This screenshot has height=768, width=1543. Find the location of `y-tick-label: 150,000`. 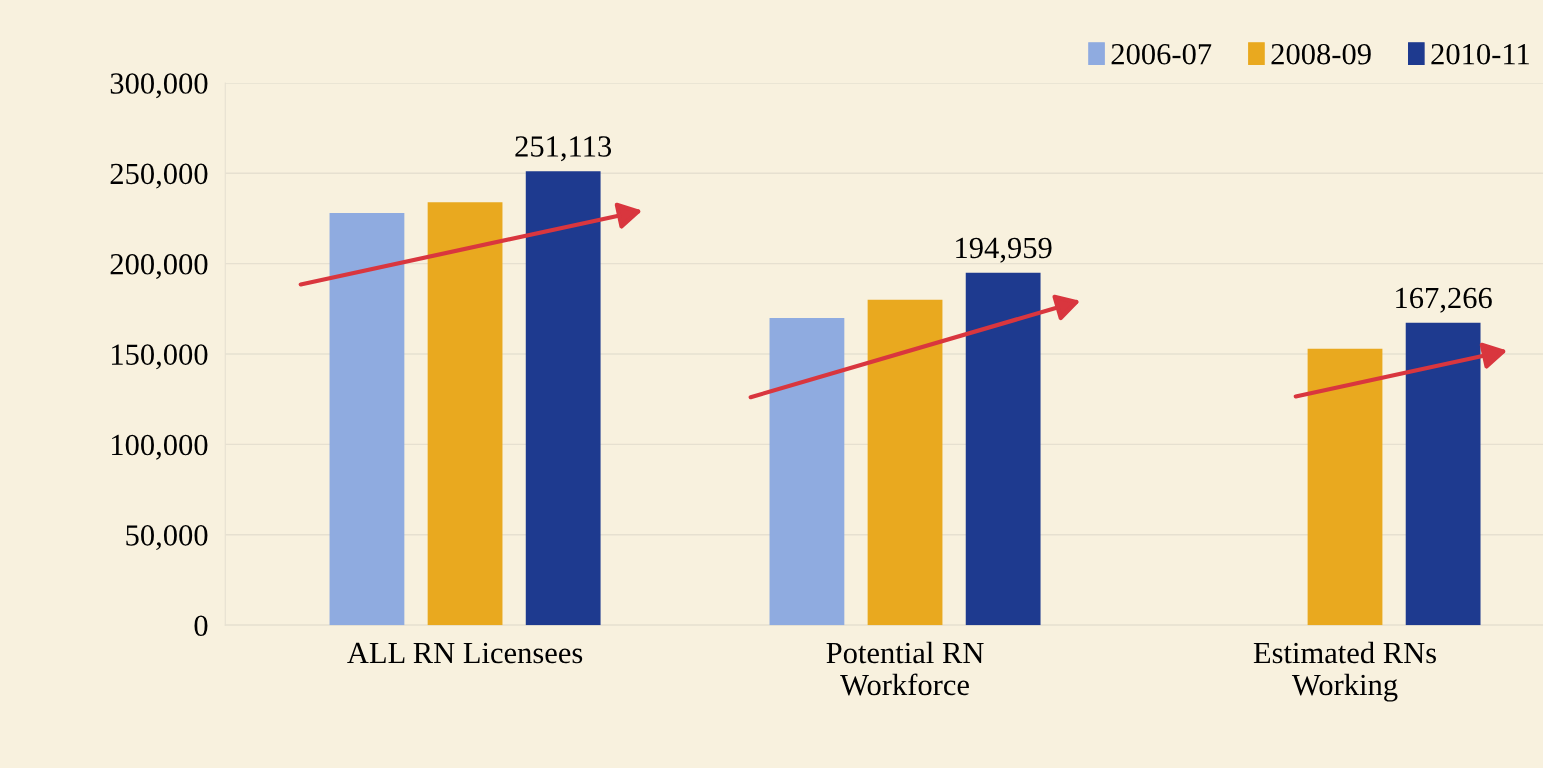

y-tick-label: 150,000 is located at coordinates (159, 357).